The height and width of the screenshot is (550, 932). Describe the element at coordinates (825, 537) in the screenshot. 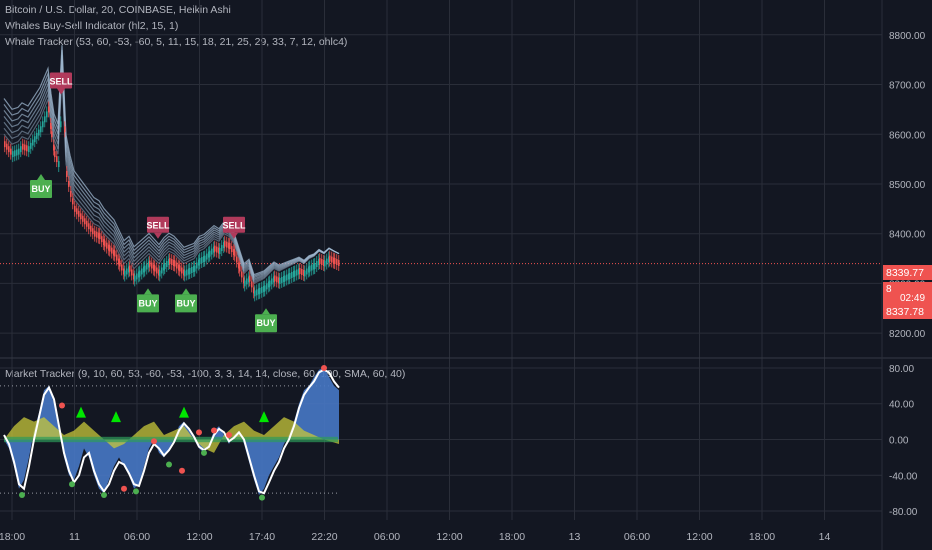

I see `time-tick-label: 14` at that location.